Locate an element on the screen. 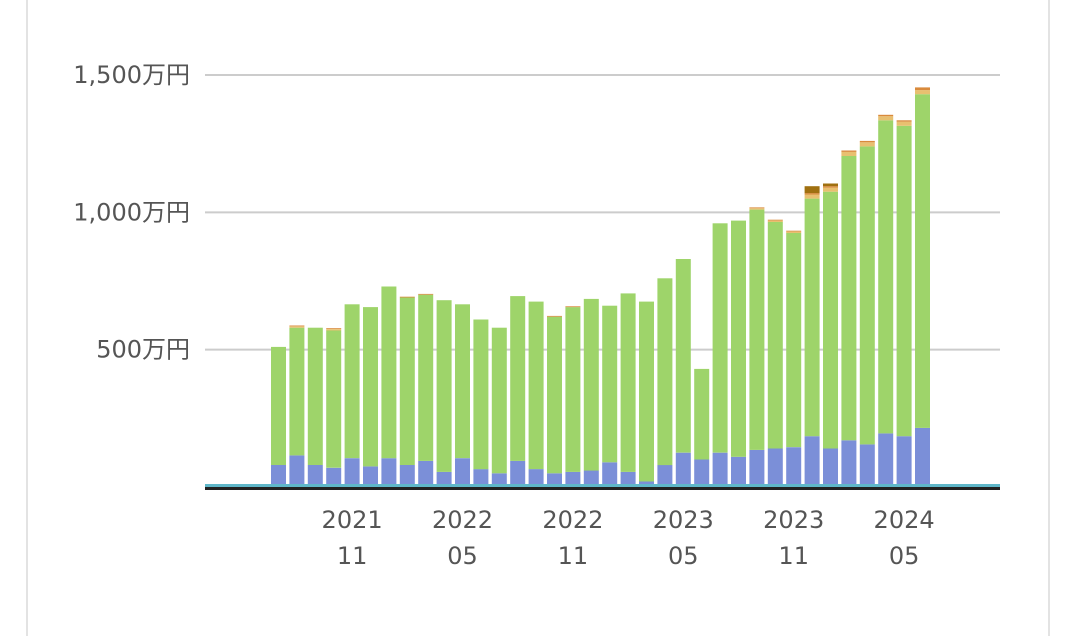 This screenshot has width=1077, height=636. x-axis is located at coordinates (602, 487).